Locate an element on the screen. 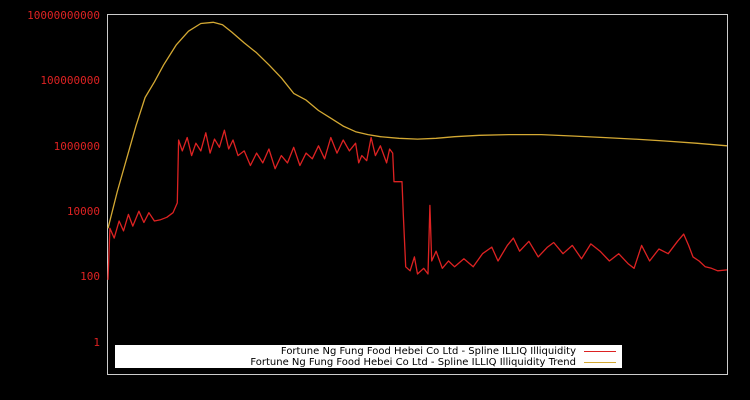 The width and height of the screenshot is (750, 400). legend-swatch-gold is located at coordinates (600, 362).